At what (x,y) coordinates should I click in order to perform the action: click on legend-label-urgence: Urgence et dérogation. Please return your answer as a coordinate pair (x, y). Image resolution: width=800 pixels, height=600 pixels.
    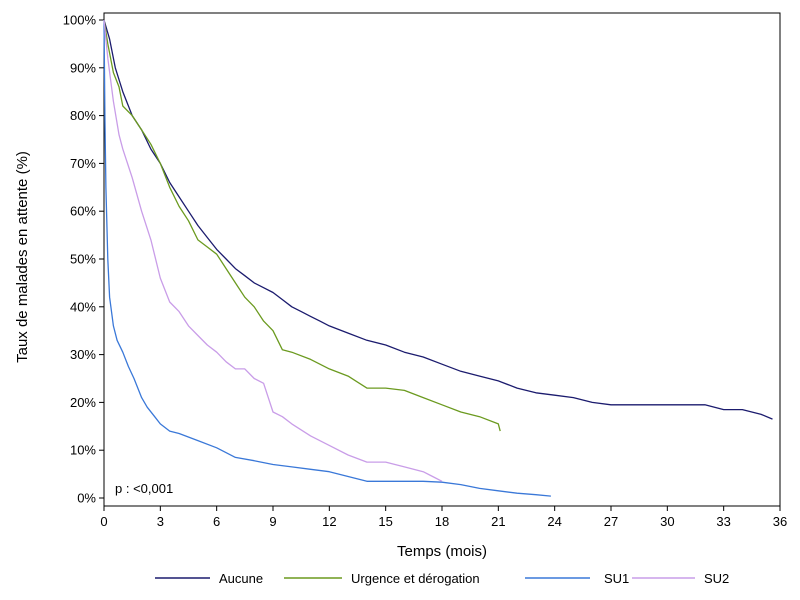
    Looking at the image, I should click on (415, 578).